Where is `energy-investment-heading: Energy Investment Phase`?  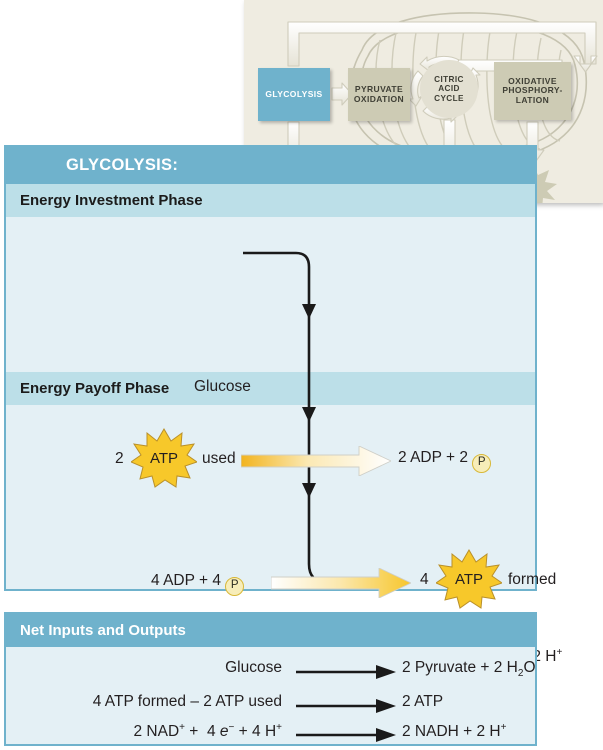
energy-investment-heading: Energy Investment Phase is located at coordinates (270, 200).